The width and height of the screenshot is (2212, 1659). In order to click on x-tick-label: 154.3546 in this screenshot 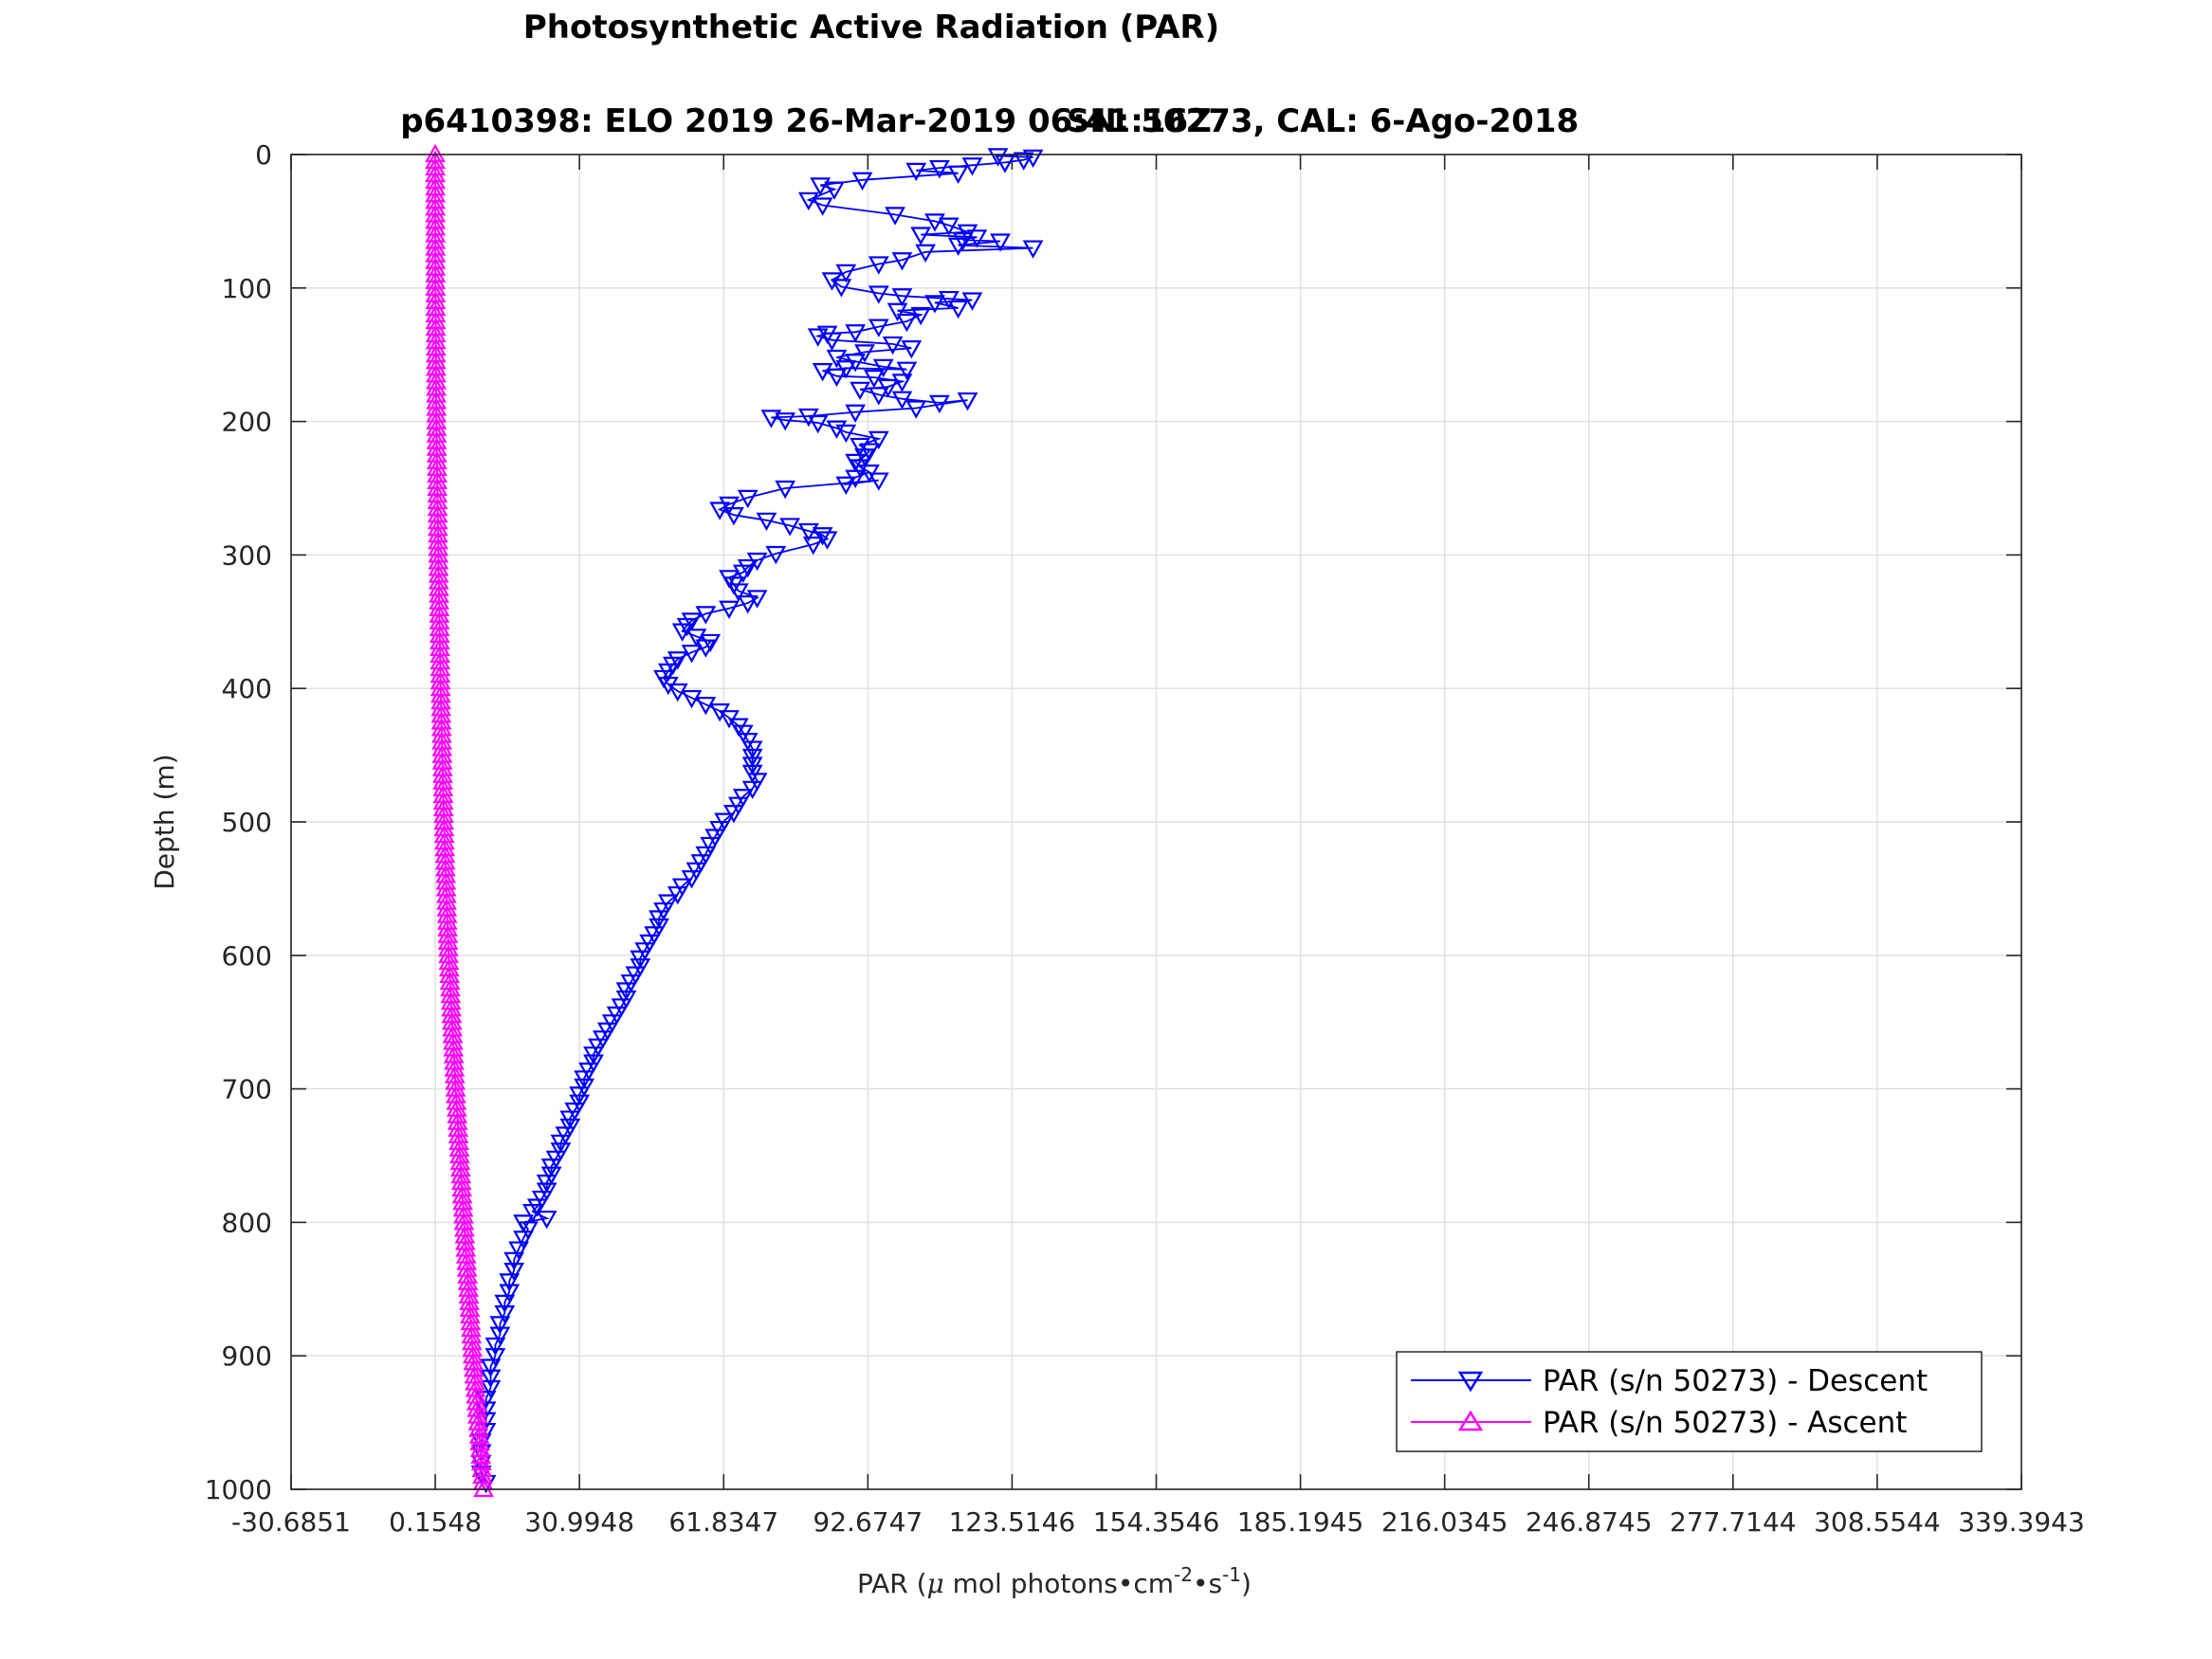, I will do `click(1156, 1522)`.